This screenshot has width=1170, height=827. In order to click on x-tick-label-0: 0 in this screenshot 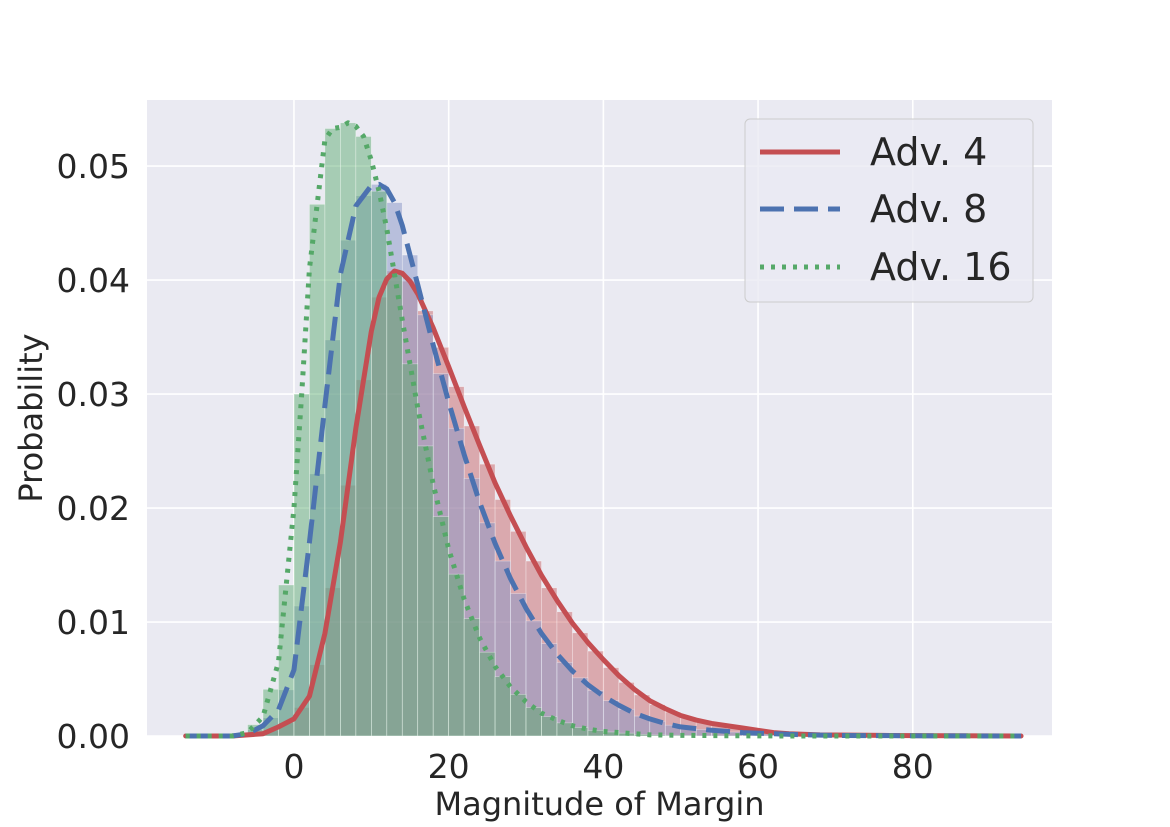, I will do `click(293, 766)`.